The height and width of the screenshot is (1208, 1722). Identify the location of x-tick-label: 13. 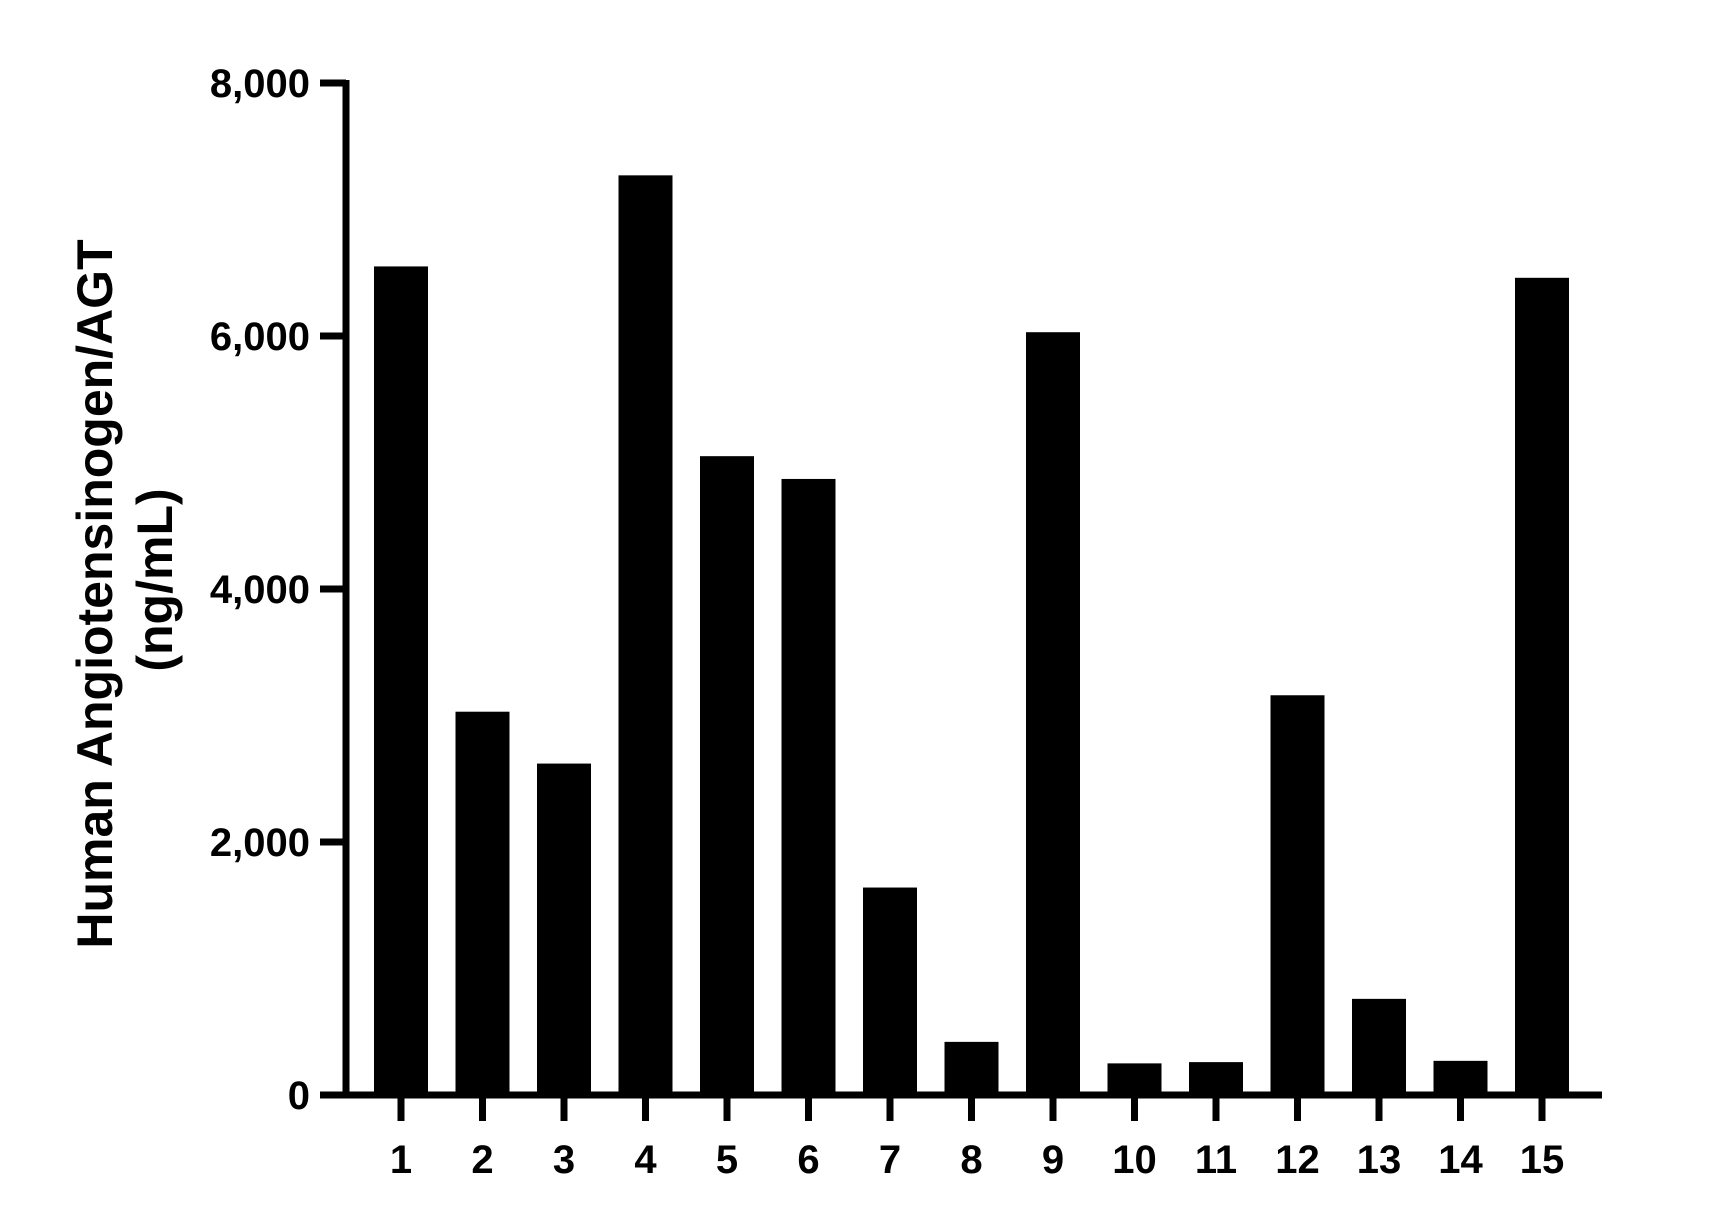
(1379, 1160).